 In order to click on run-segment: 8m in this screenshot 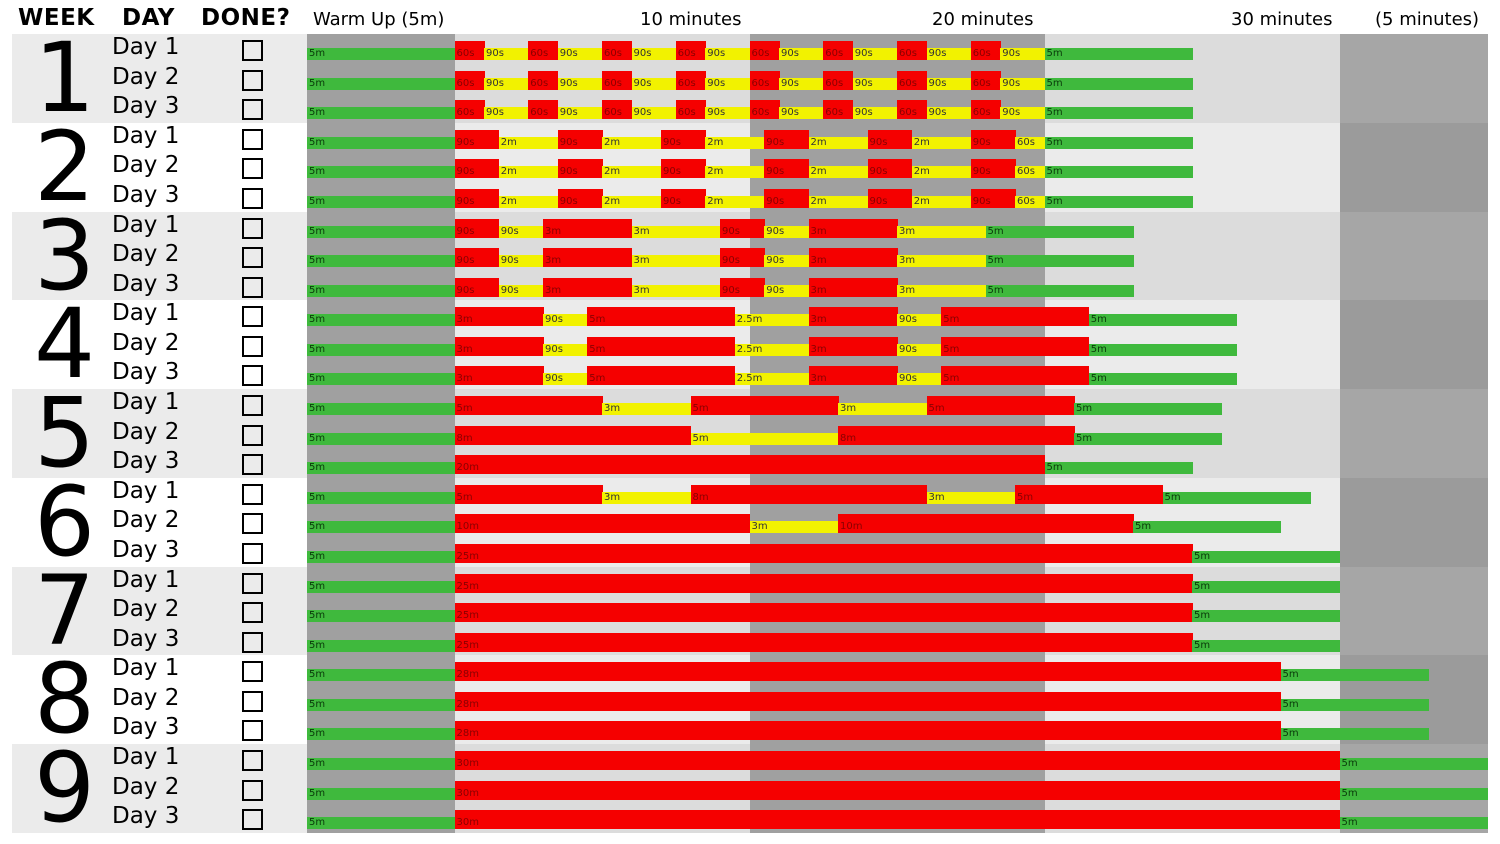, I will do `click(808, 494)`.